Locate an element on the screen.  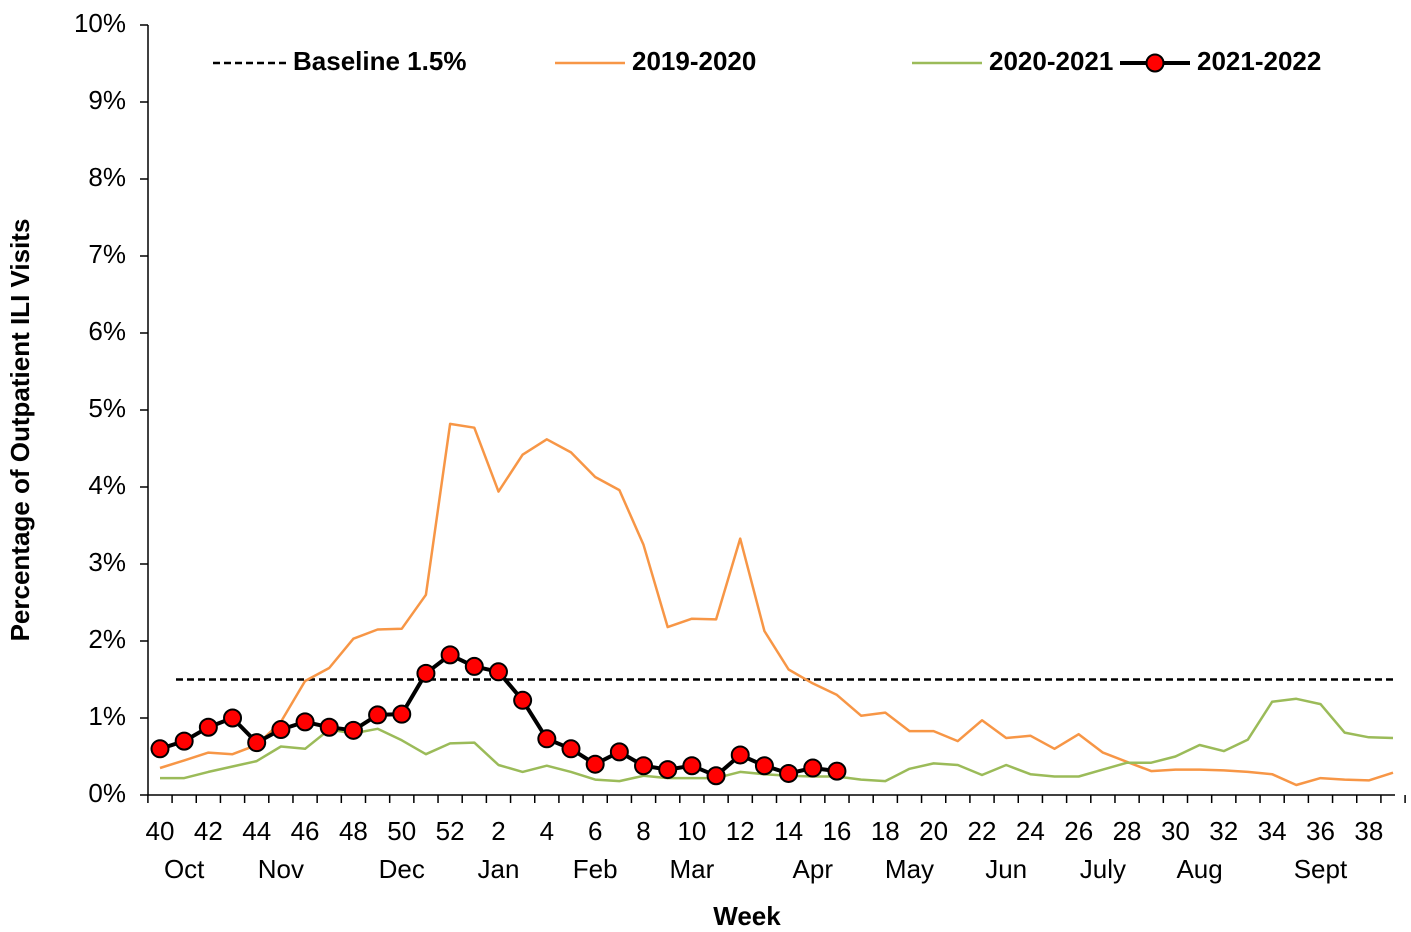
y-tick-label: 8% is located at coordinates (107, 177).